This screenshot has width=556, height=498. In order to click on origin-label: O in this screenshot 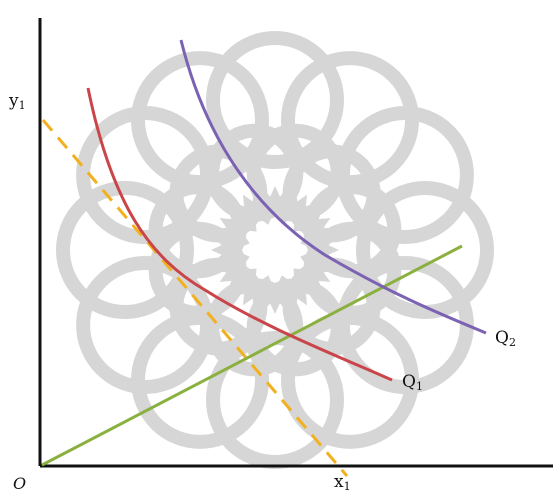, I will do `click(20, 483)`.